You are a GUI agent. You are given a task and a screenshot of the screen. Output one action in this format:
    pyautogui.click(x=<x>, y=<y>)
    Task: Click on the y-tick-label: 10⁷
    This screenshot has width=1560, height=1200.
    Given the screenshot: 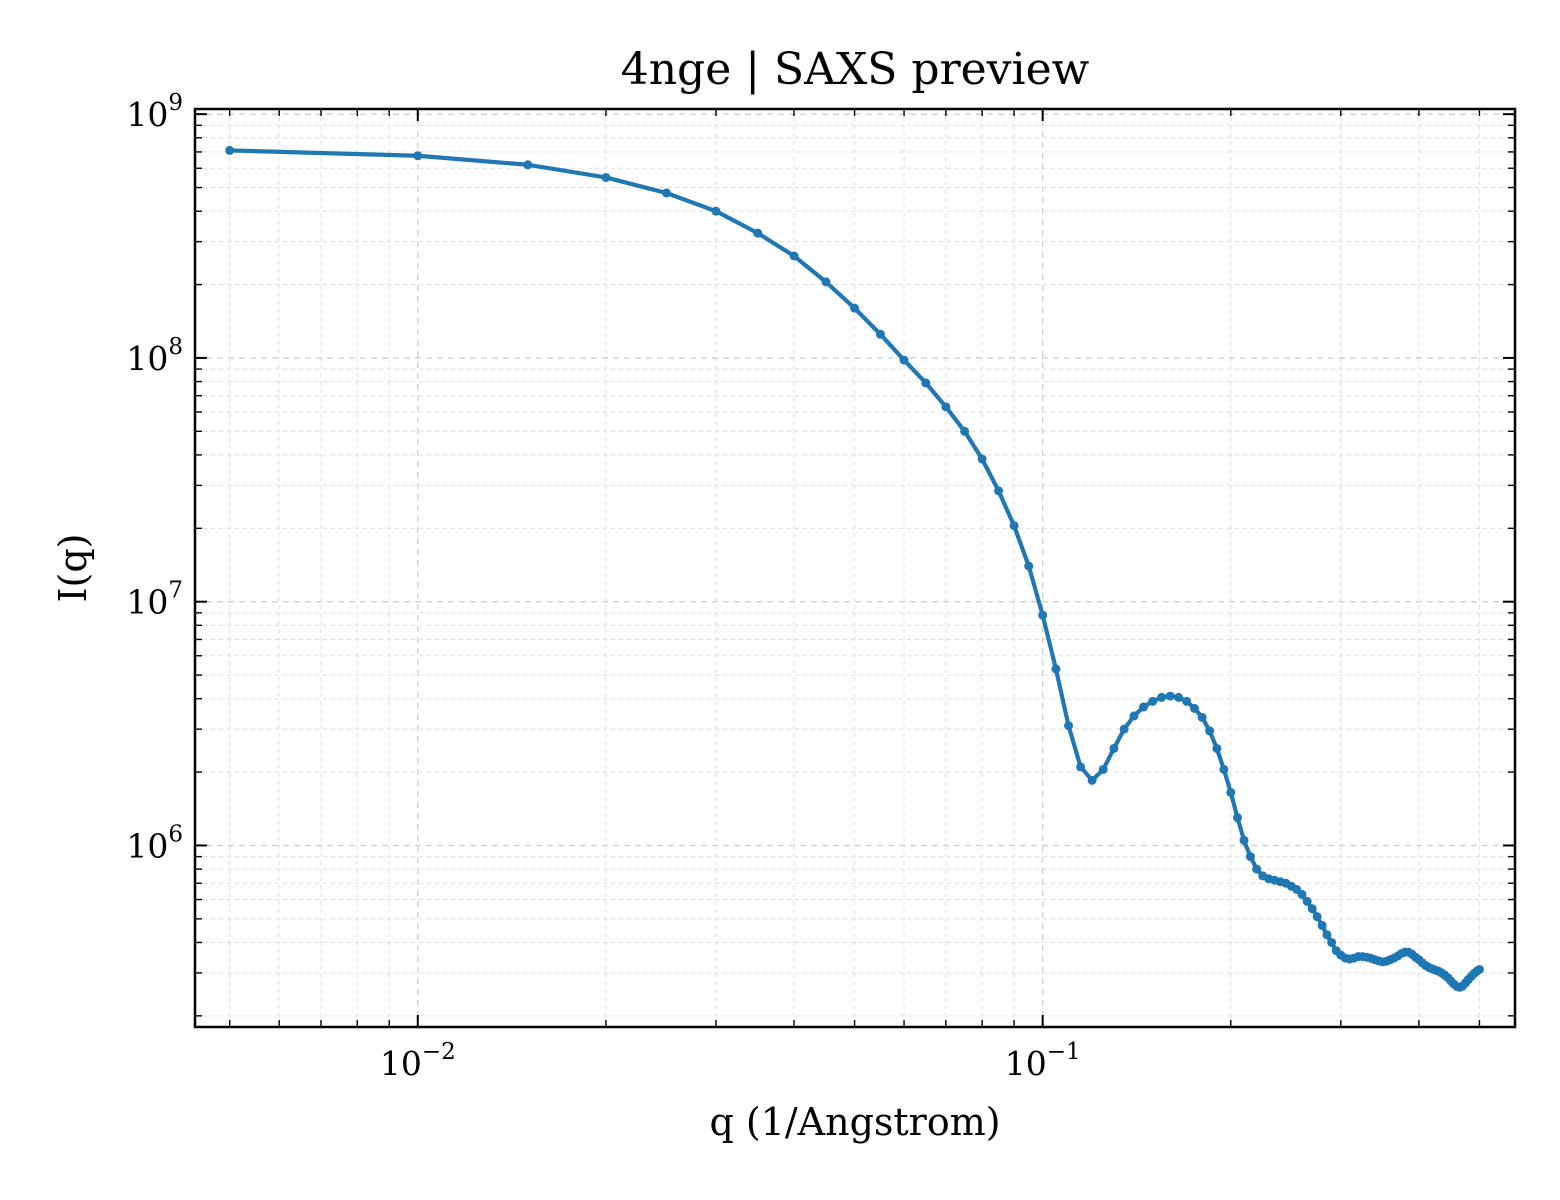 What is the action you would take?
    pyautogui.click(x=154, y=600)
    